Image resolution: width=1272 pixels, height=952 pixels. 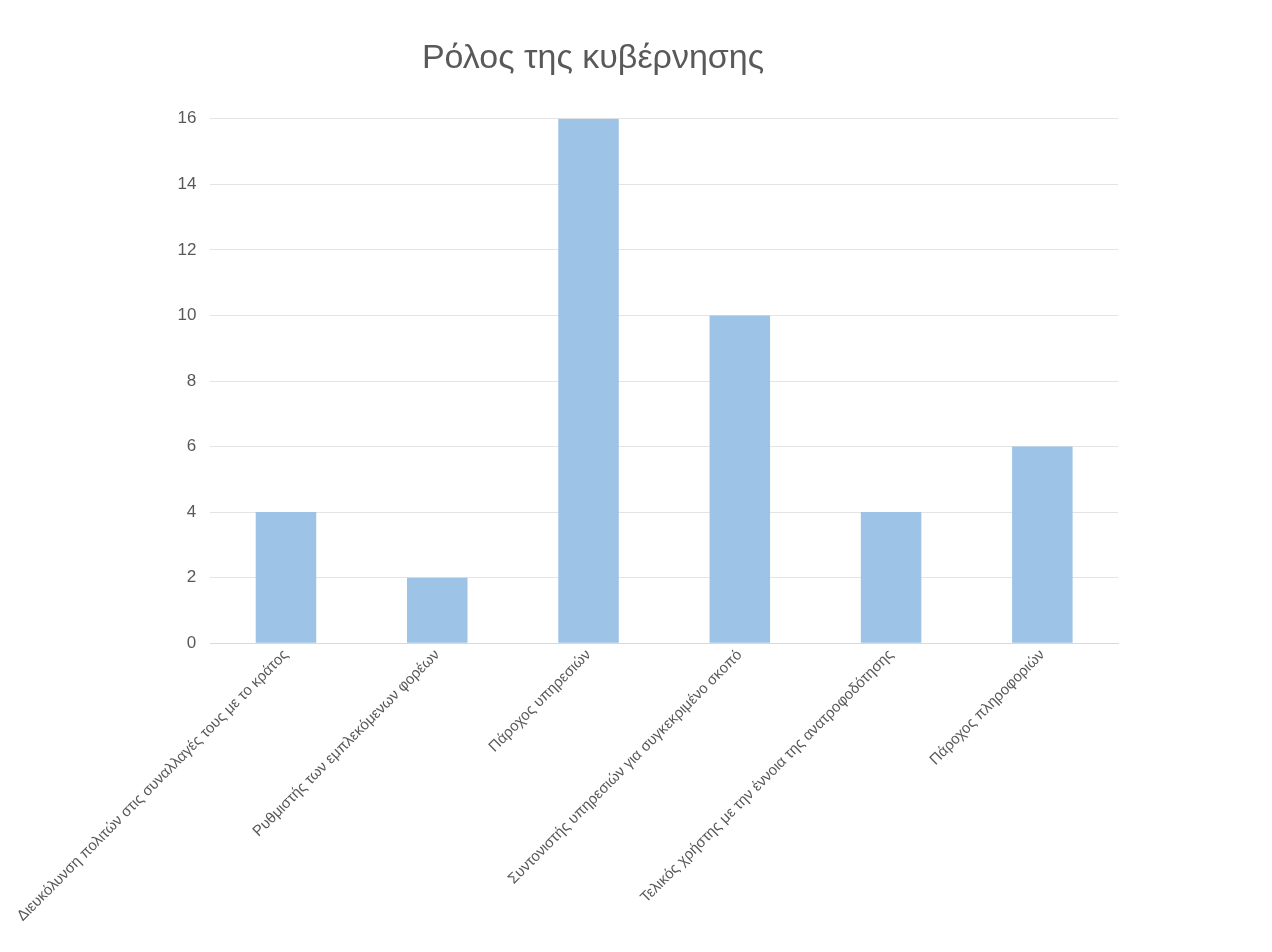 What do you see at coordinates (191, 642) in the screenshot?
I see `y-tick-label: 0` at bounding box center [191, 642].